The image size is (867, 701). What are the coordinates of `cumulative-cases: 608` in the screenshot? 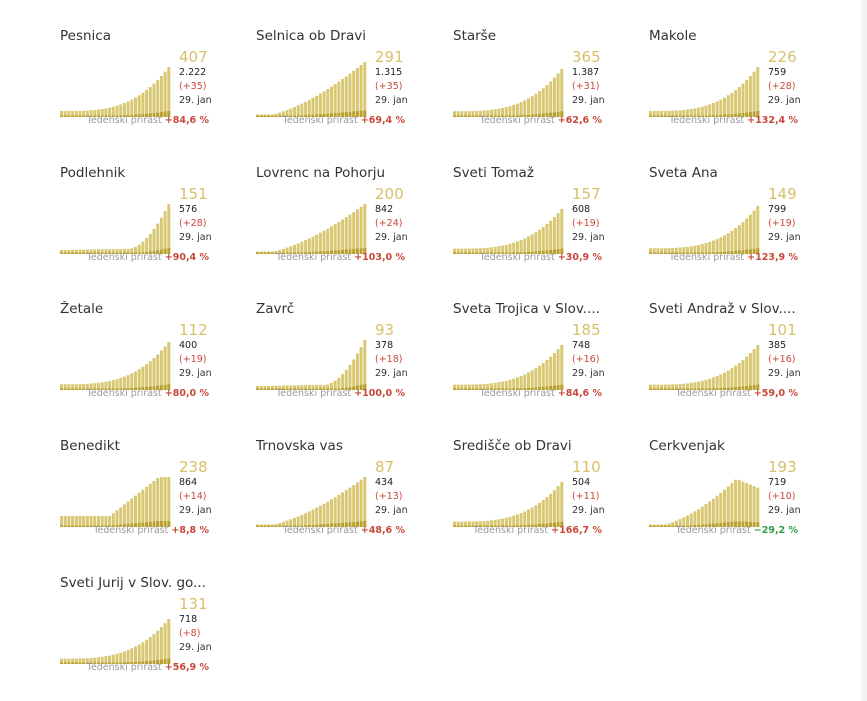 It's located at (581, 209).